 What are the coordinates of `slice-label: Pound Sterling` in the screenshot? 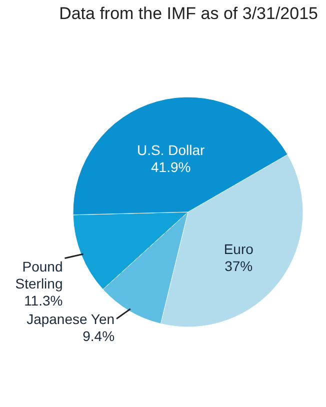 It's located at (39, 275).